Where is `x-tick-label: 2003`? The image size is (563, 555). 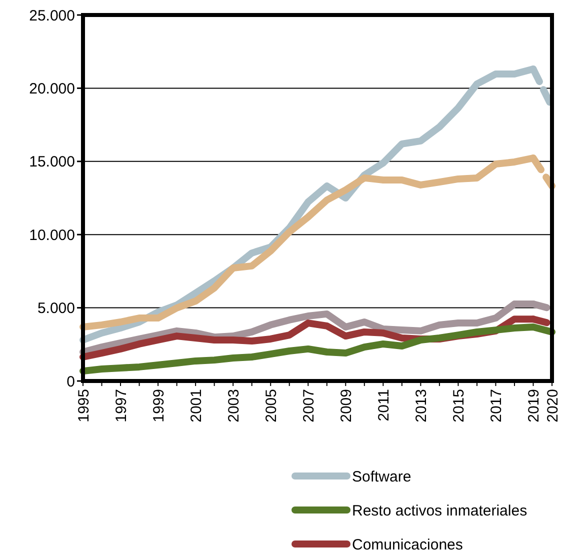 x-tick-label: 2003 is located at coordinates (233, 405).